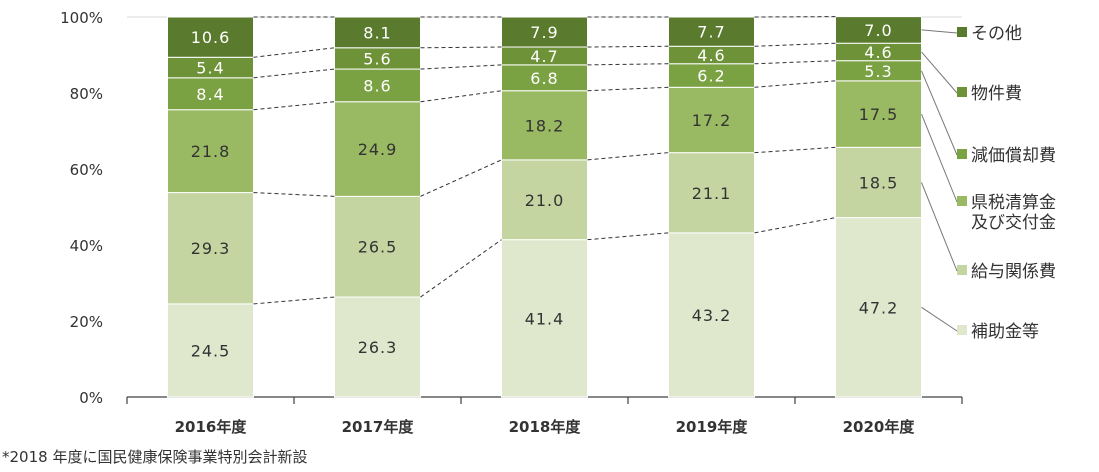 Image resolution: width=1099 pixels, height=472 pixels. Describe the element at coordinates (544, 56) in the screenshot. I see `data-label: 4.7` at that location.